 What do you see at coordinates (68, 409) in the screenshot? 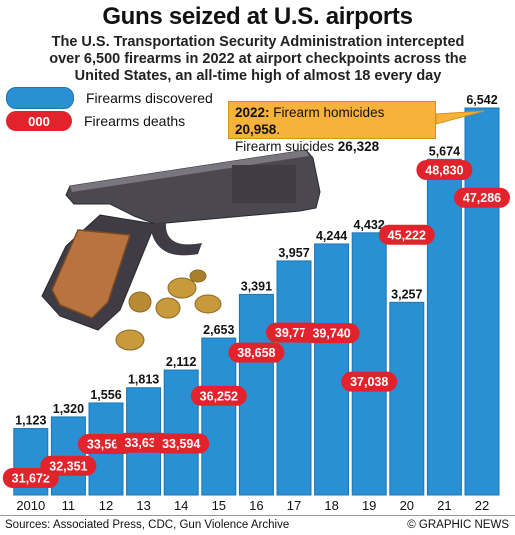
I see `bar-value-label: 1,320` at bounding box center [68, 409].